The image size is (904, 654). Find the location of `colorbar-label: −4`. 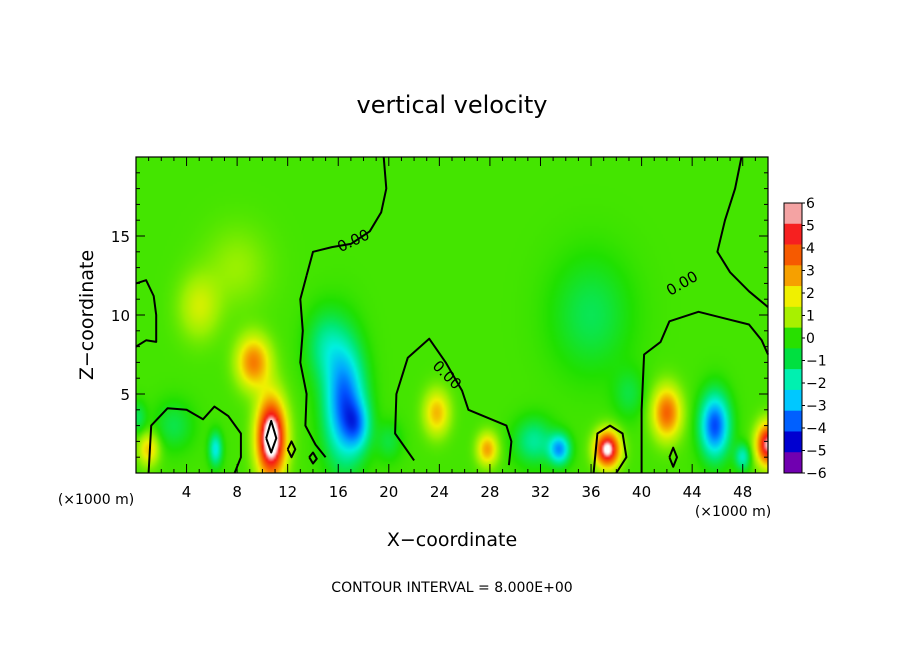

colorbar-label: −4 is located at coordinates (816, 429).